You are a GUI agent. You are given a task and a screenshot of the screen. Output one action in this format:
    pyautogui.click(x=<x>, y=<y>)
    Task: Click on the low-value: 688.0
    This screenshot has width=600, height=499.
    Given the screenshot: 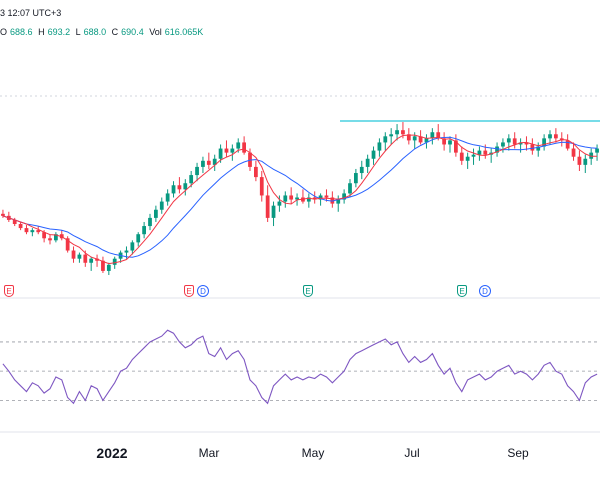 What is the action you would take?
    pyautogui.click(x=95, y=32)
    